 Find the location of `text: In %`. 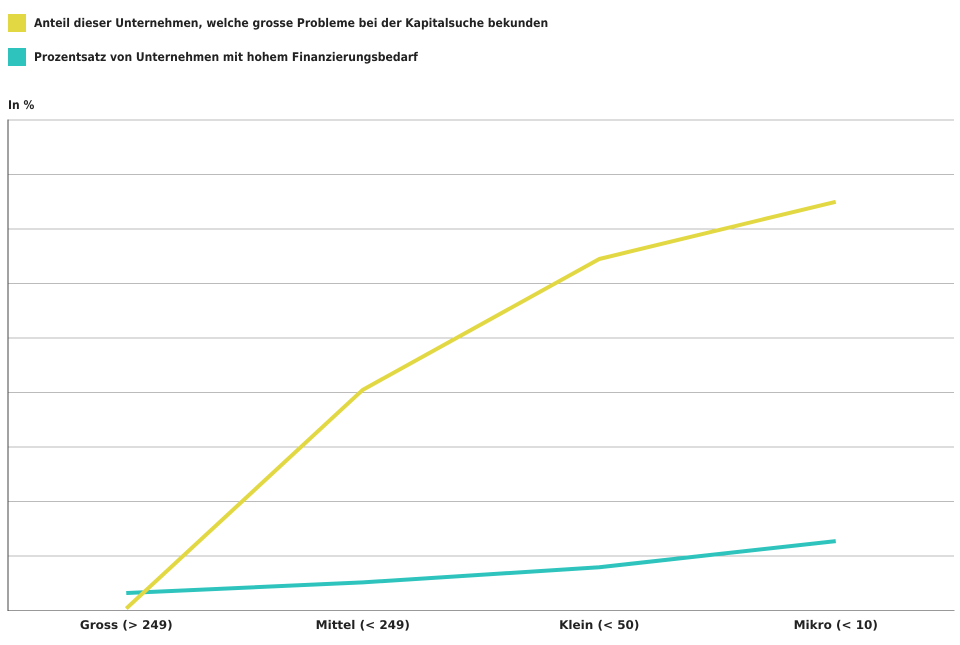

text: In % is located at coordinates (21, 105).